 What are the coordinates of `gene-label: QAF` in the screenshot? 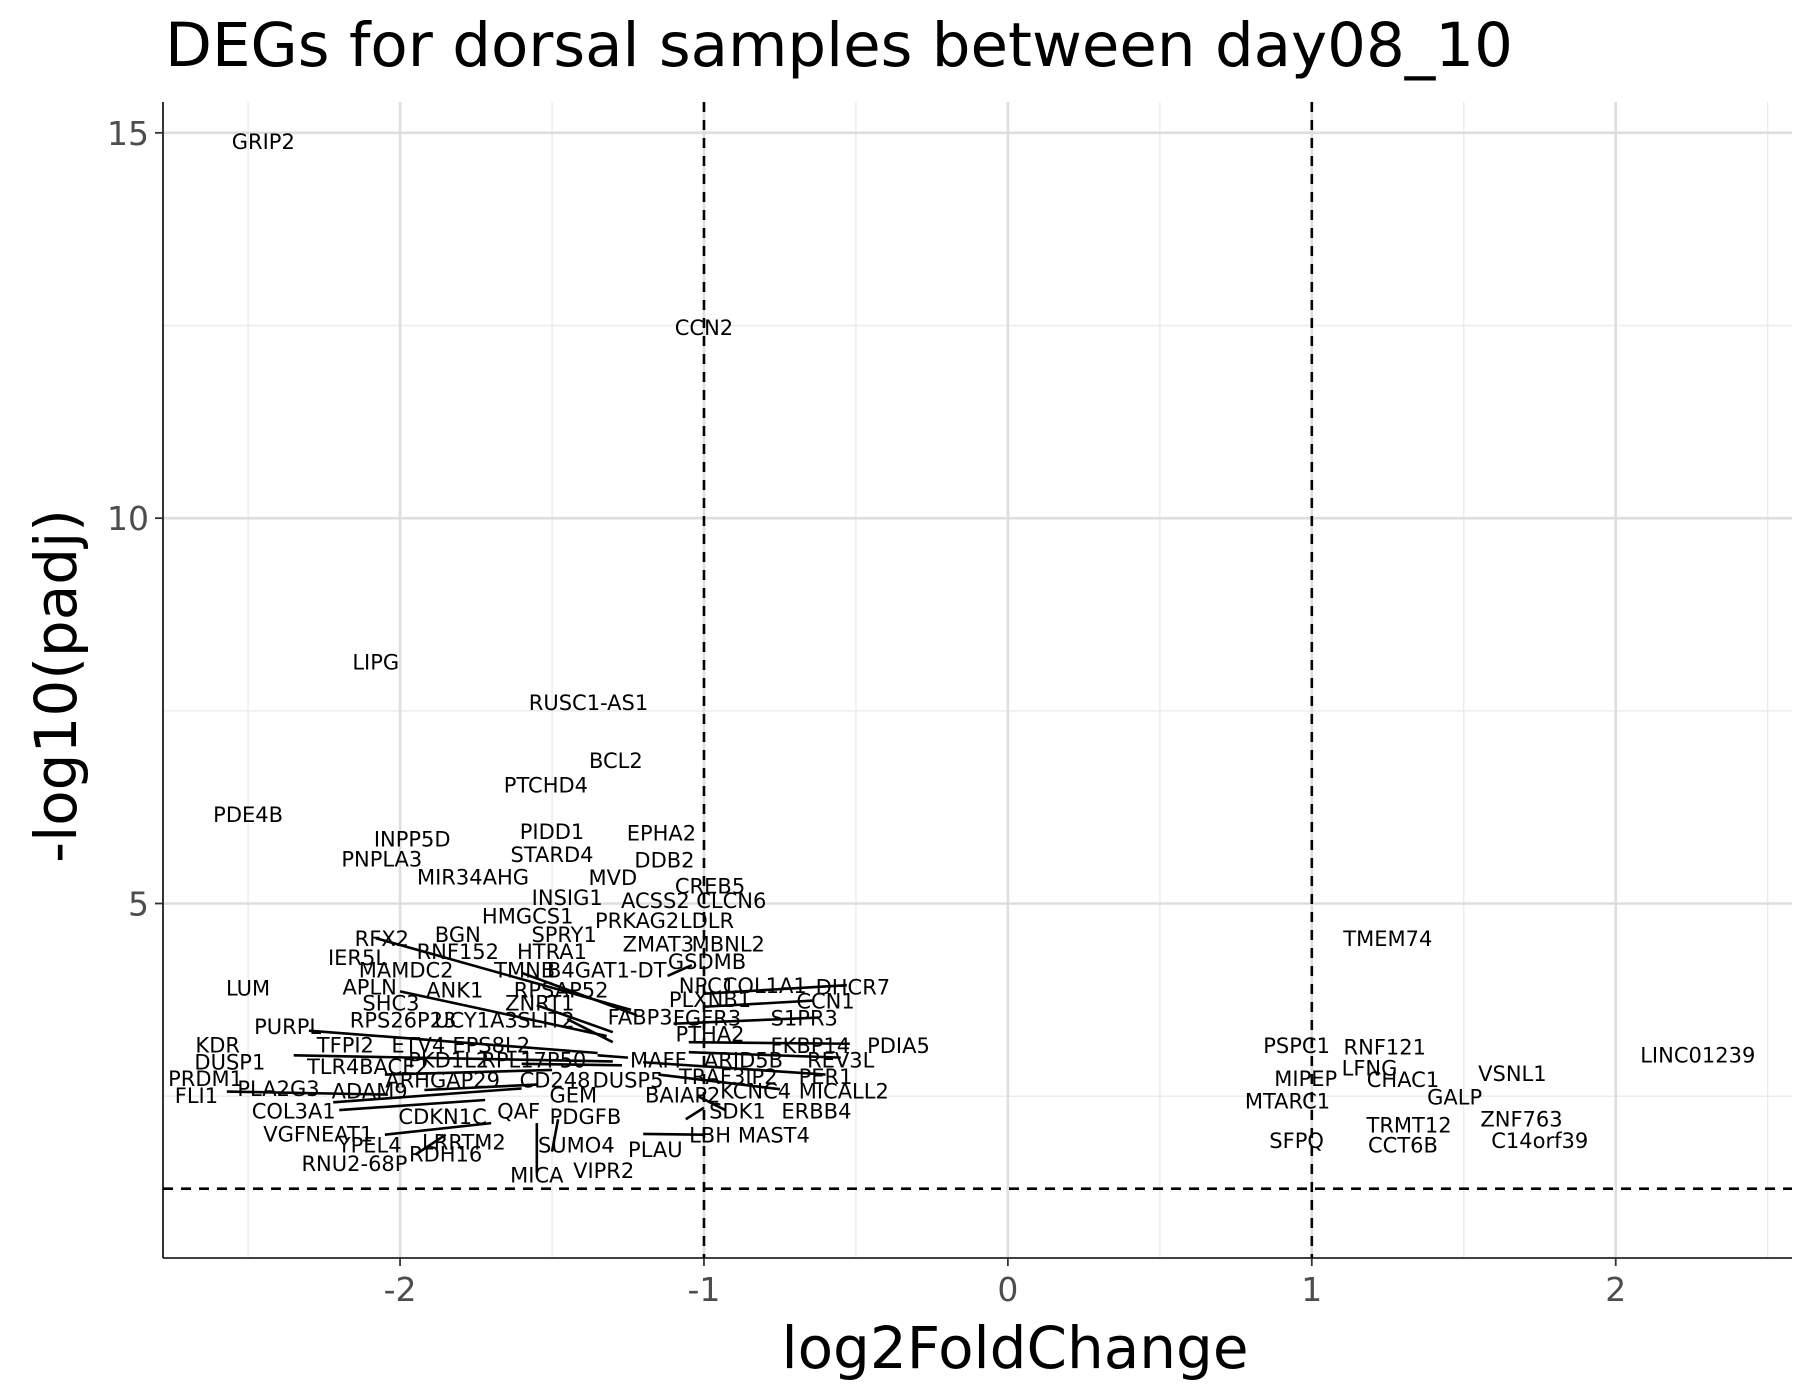 It's located at (518, 1112).